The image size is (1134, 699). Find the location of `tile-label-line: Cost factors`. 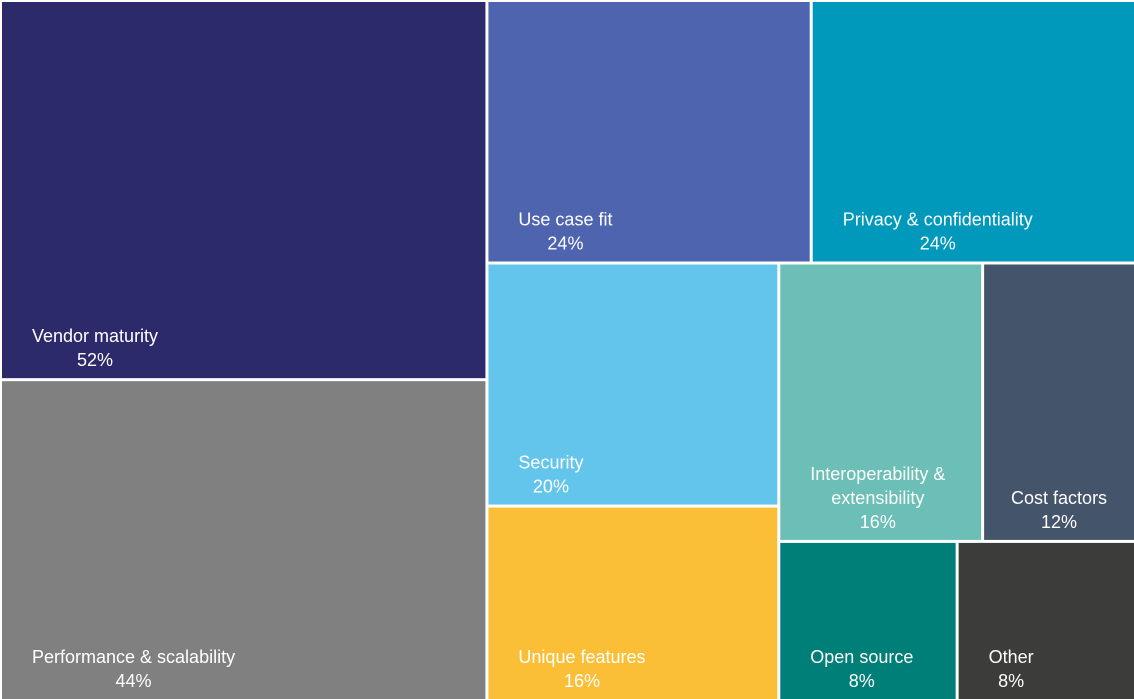

tile-label-line: Cost factors is located at coordinates (1059, 498).